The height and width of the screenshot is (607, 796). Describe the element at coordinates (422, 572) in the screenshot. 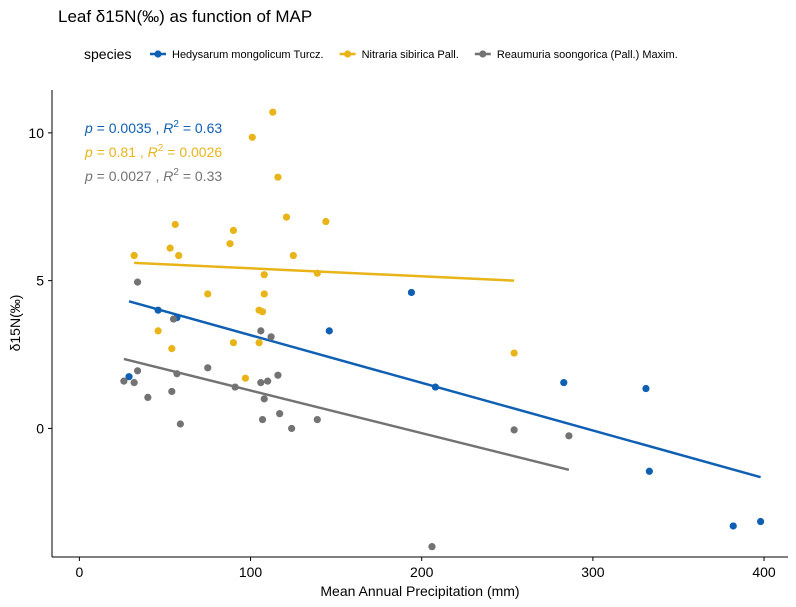

I see `x-tick-label: 200` at that location.